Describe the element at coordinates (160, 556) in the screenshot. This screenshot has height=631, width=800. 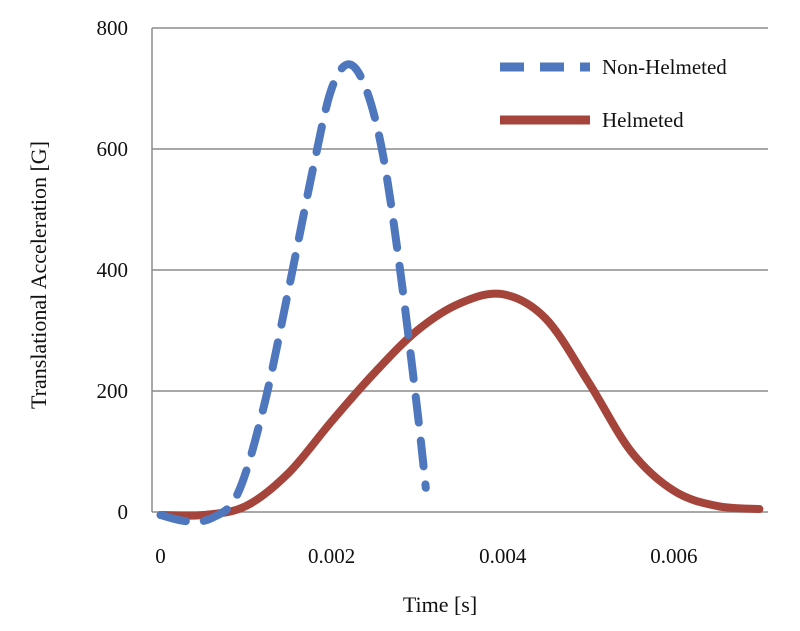
I see `x-tick-label: 0` at that location.